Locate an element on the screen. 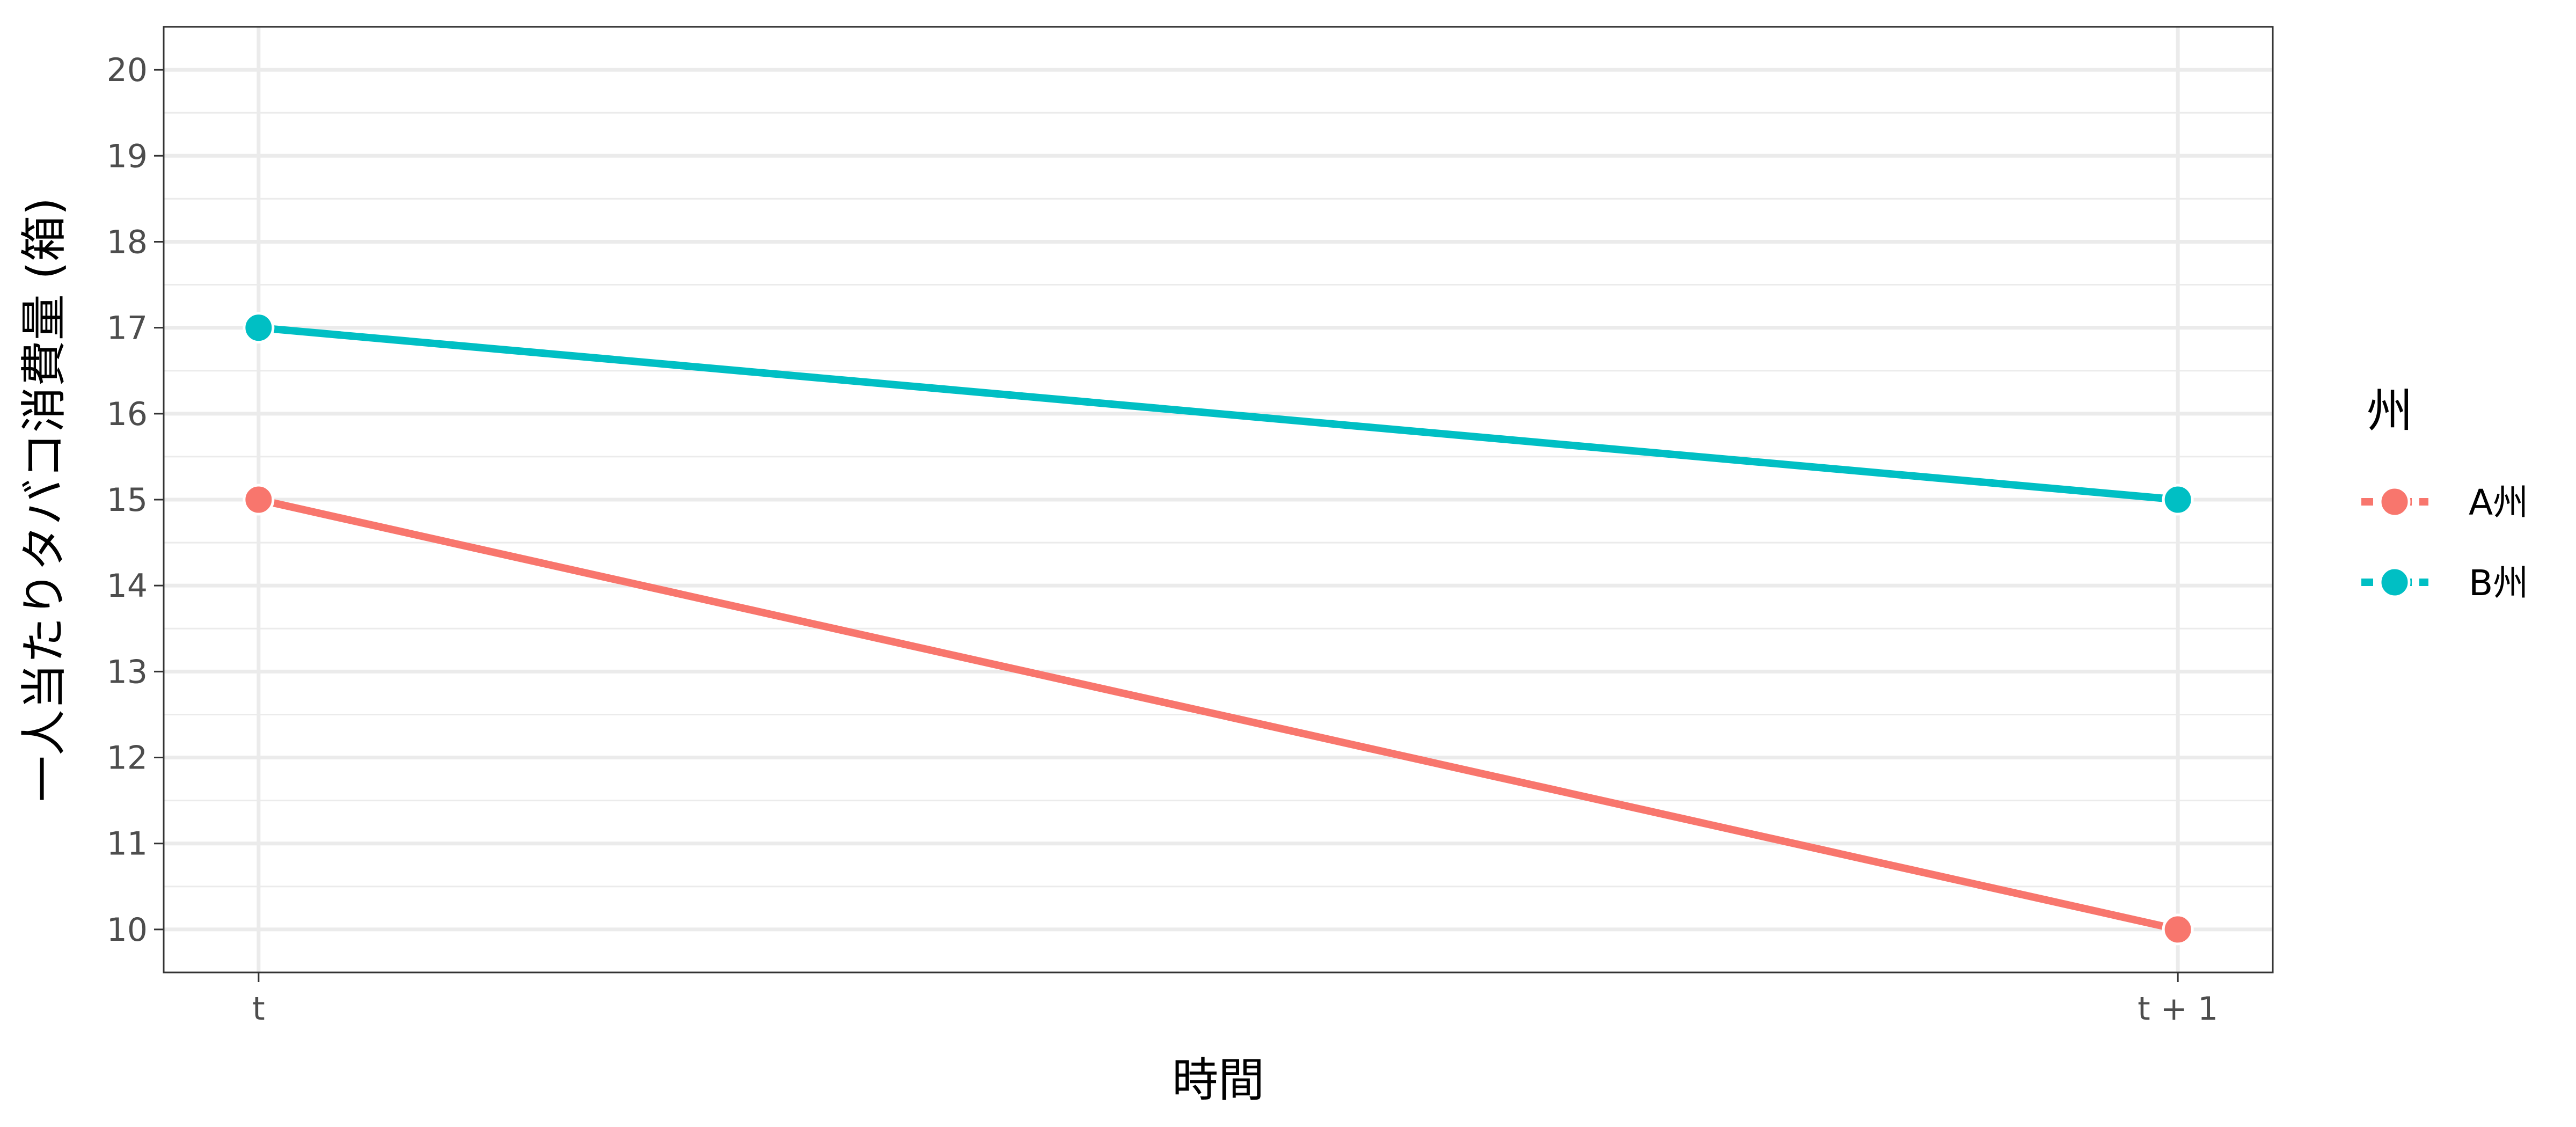  legend-item: B州 is located at coordinates (2444, 583).